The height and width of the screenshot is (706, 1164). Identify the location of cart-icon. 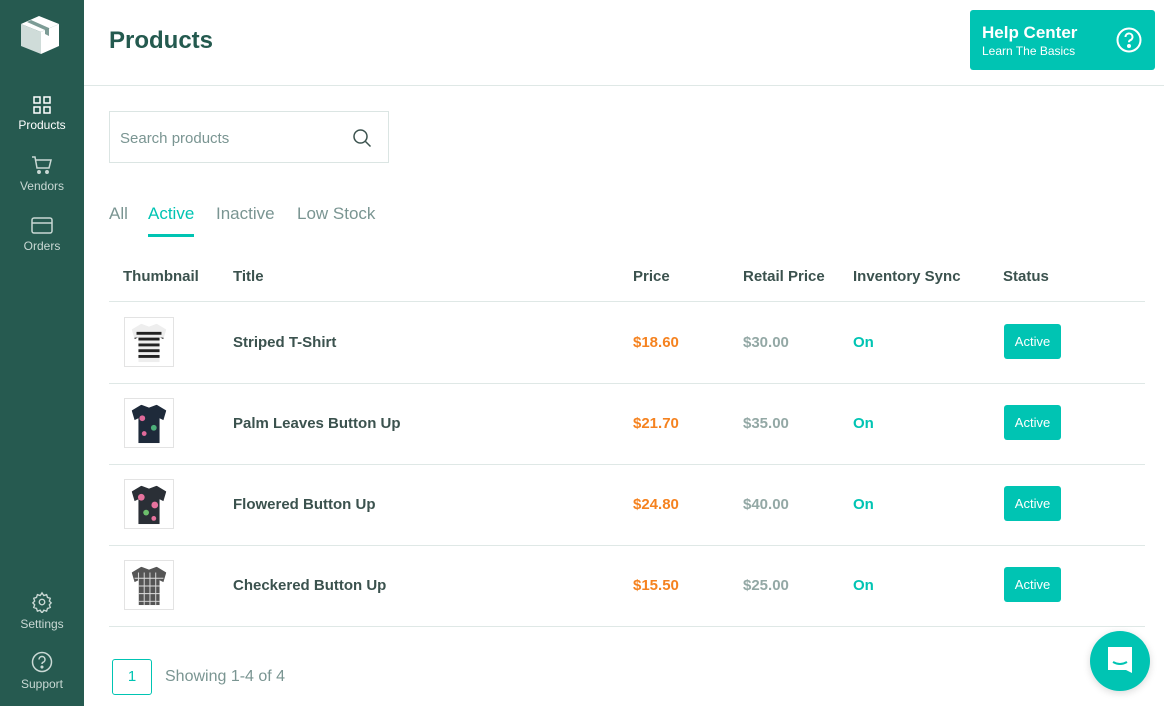
(42, 165).